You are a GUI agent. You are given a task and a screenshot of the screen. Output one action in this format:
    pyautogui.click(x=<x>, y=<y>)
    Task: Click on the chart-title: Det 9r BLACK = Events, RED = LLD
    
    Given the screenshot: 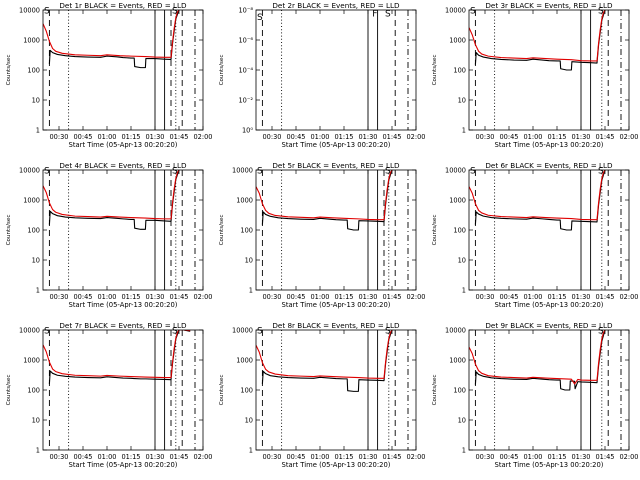 What is the action you would take?
    pyautogui.click(x=549, y=325)
    